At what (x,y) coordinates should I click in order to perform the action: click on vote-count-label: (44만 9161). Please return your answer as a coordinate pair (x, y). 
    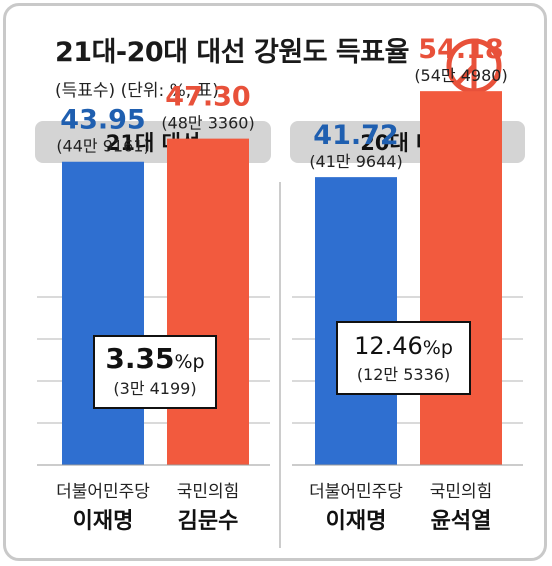
    Looking at the image, I should click on (102, 146).